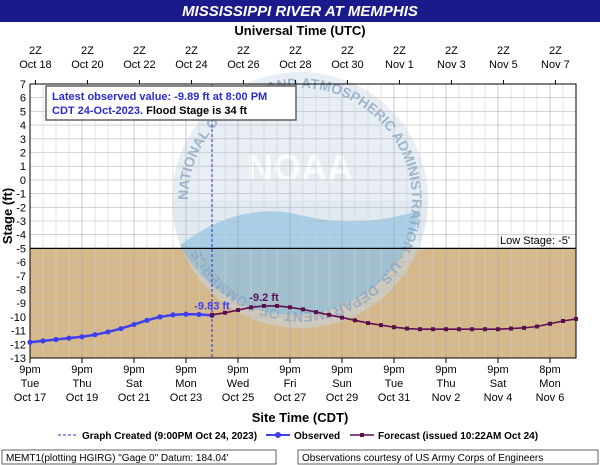 The image size is (600, 465). I want to click on cdt-tick-label: Oct 17, so click(30, 398).